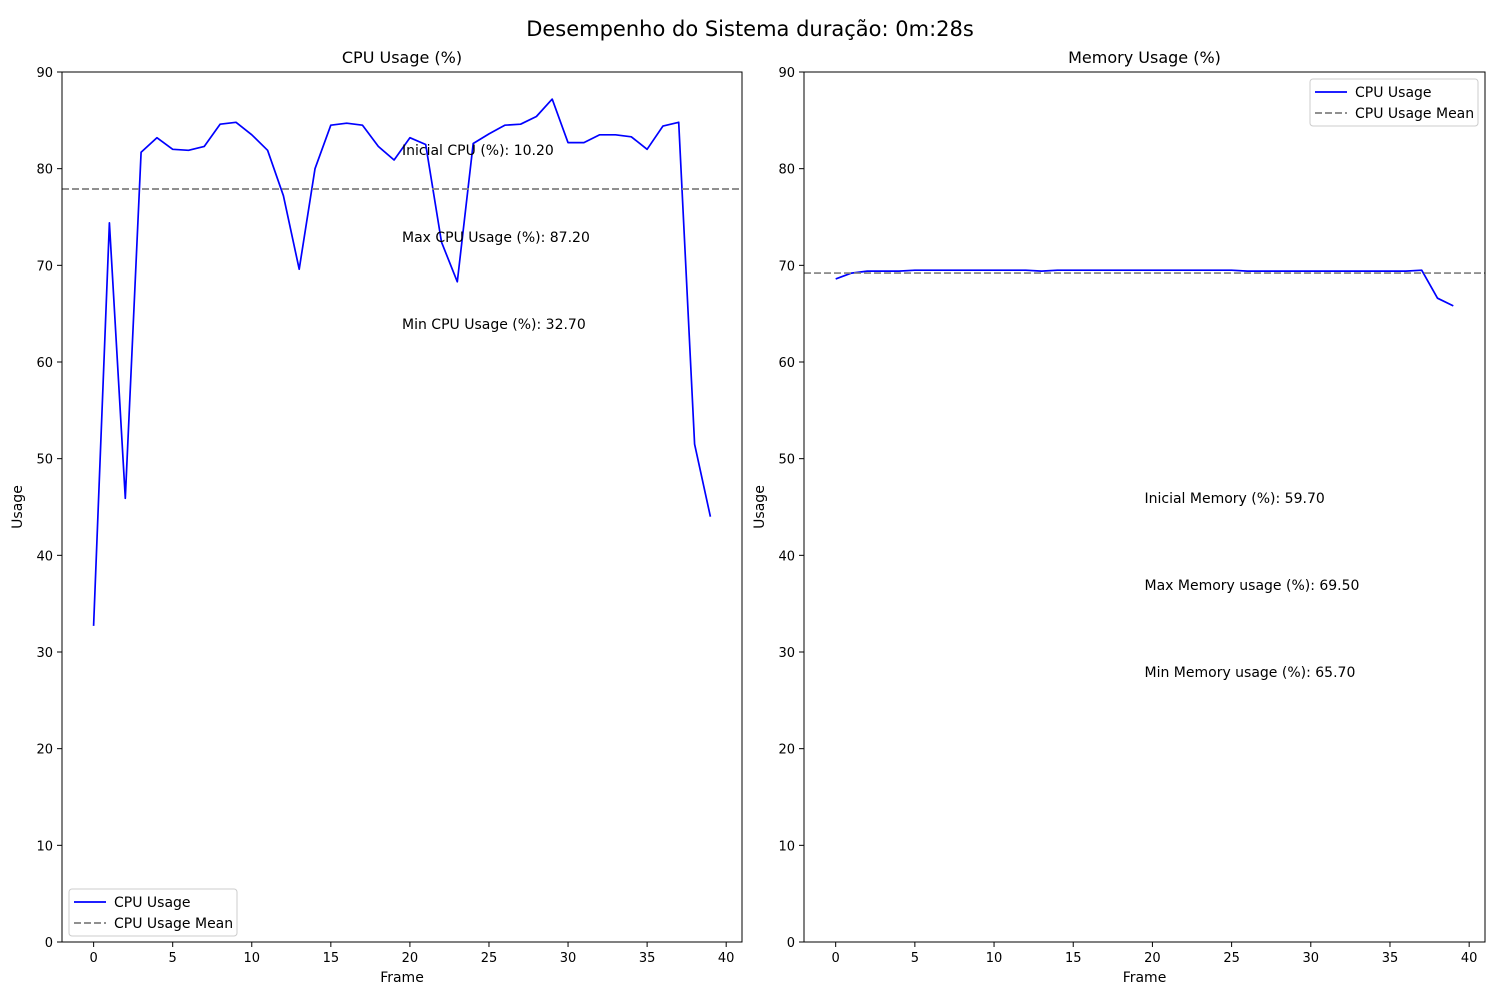 This screenshot has height=1000, width=1500. I want to click on axes-title: CPU Usage (%), so click(402, 57).